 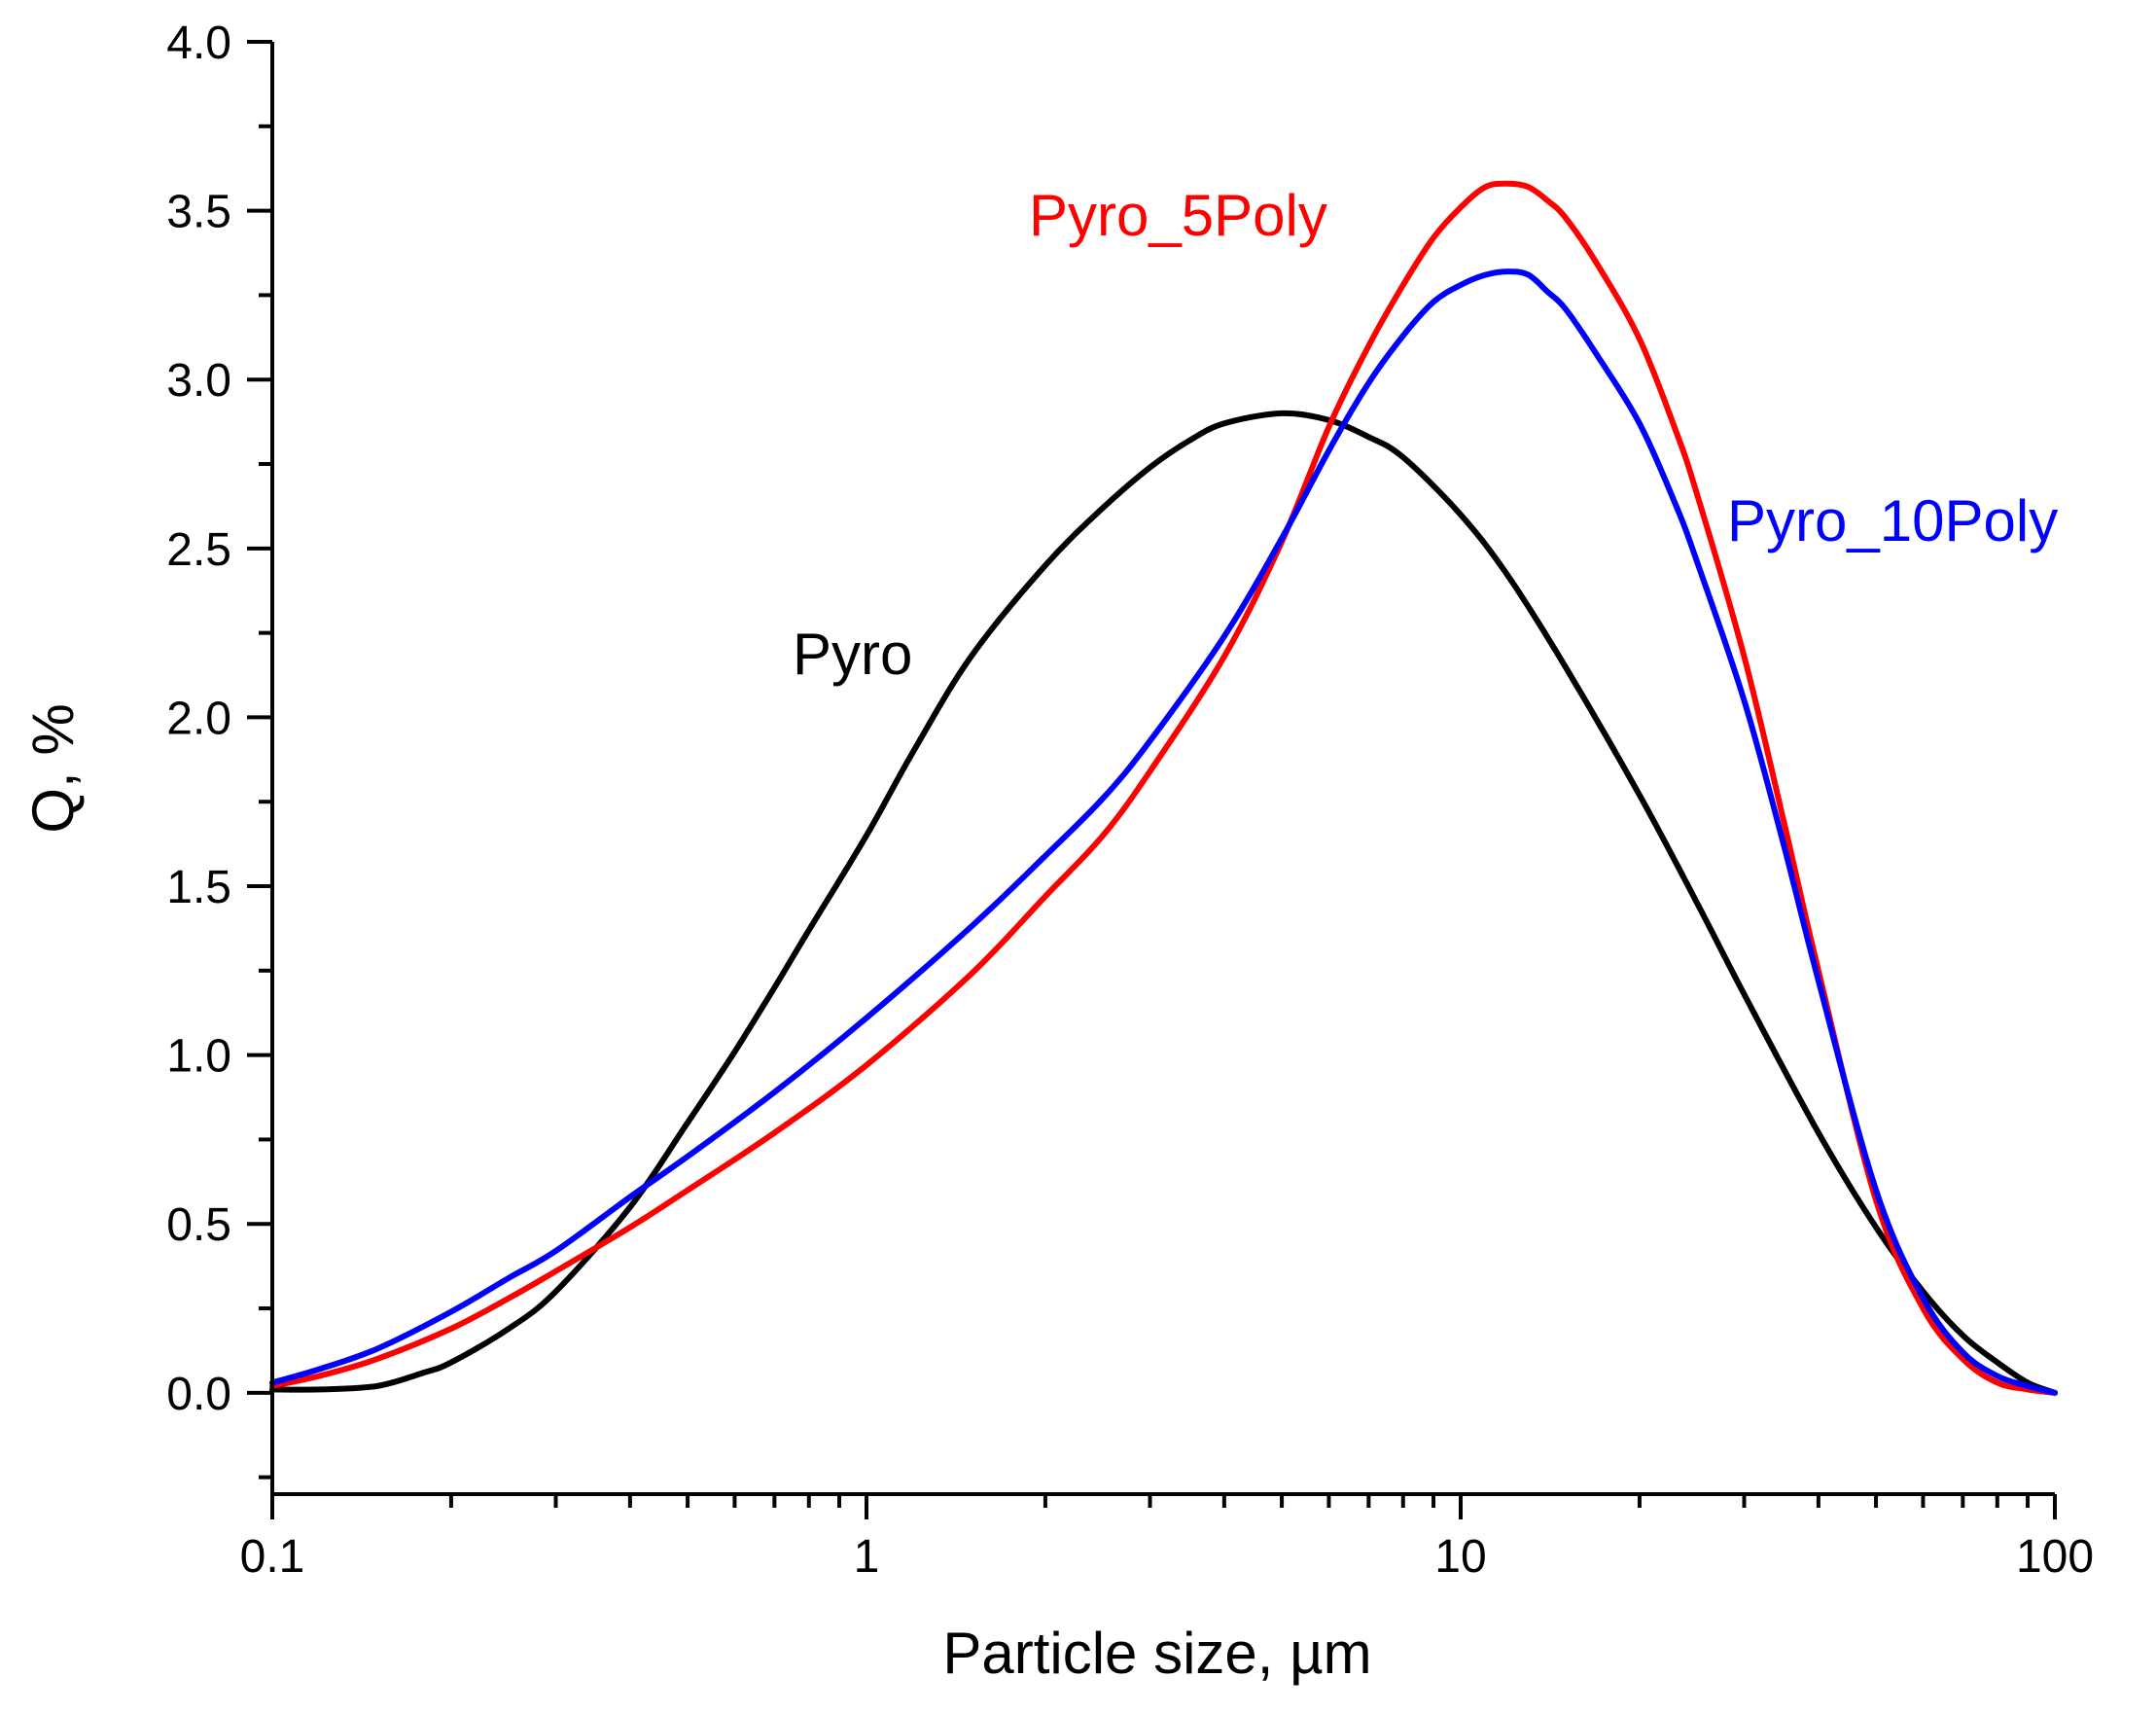 I want to click on y-tick-label: 3.0, so click(x=198, y=381).